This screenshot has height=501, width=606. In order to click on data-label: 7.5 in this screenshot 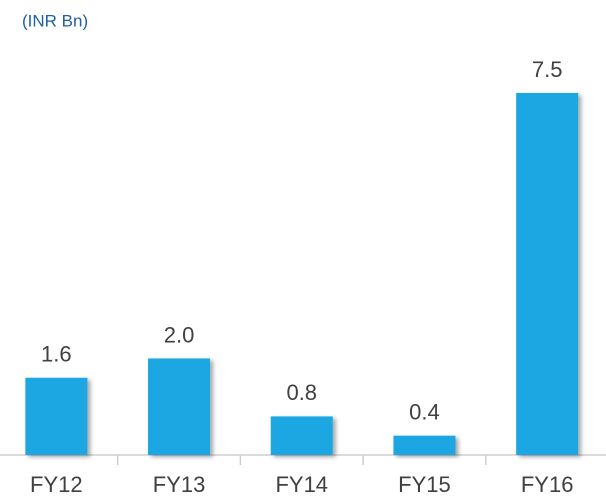, I will do `click(547, 69)`.